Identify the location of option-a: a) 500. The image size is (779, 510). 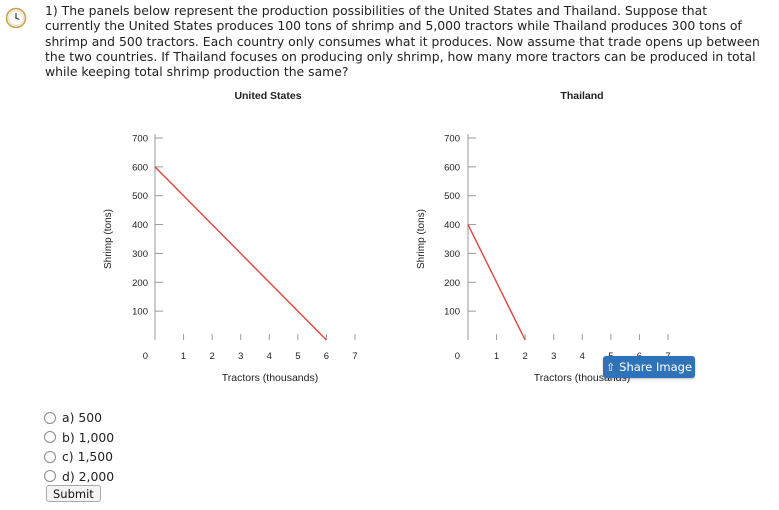
(79, 418).